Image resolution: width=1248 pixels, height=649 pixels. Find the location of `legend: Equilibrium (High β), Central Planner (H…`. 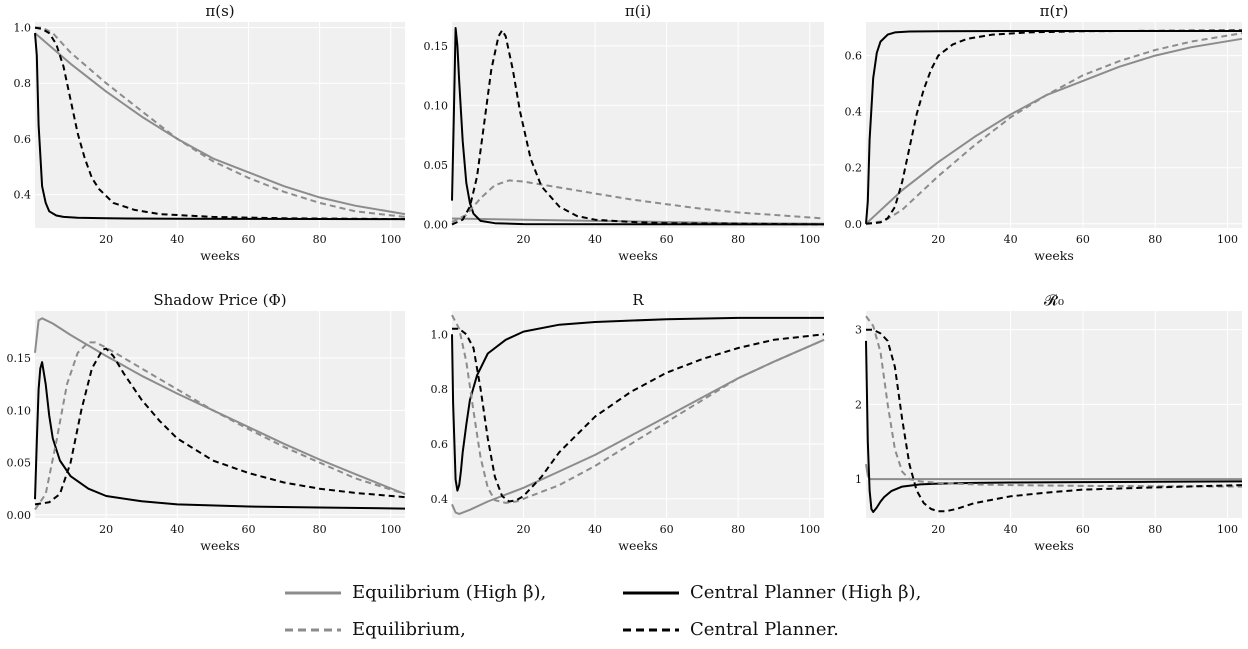

legend: Equilibrium (High β), Central Planner (H… is located at coordinates (624, 610).